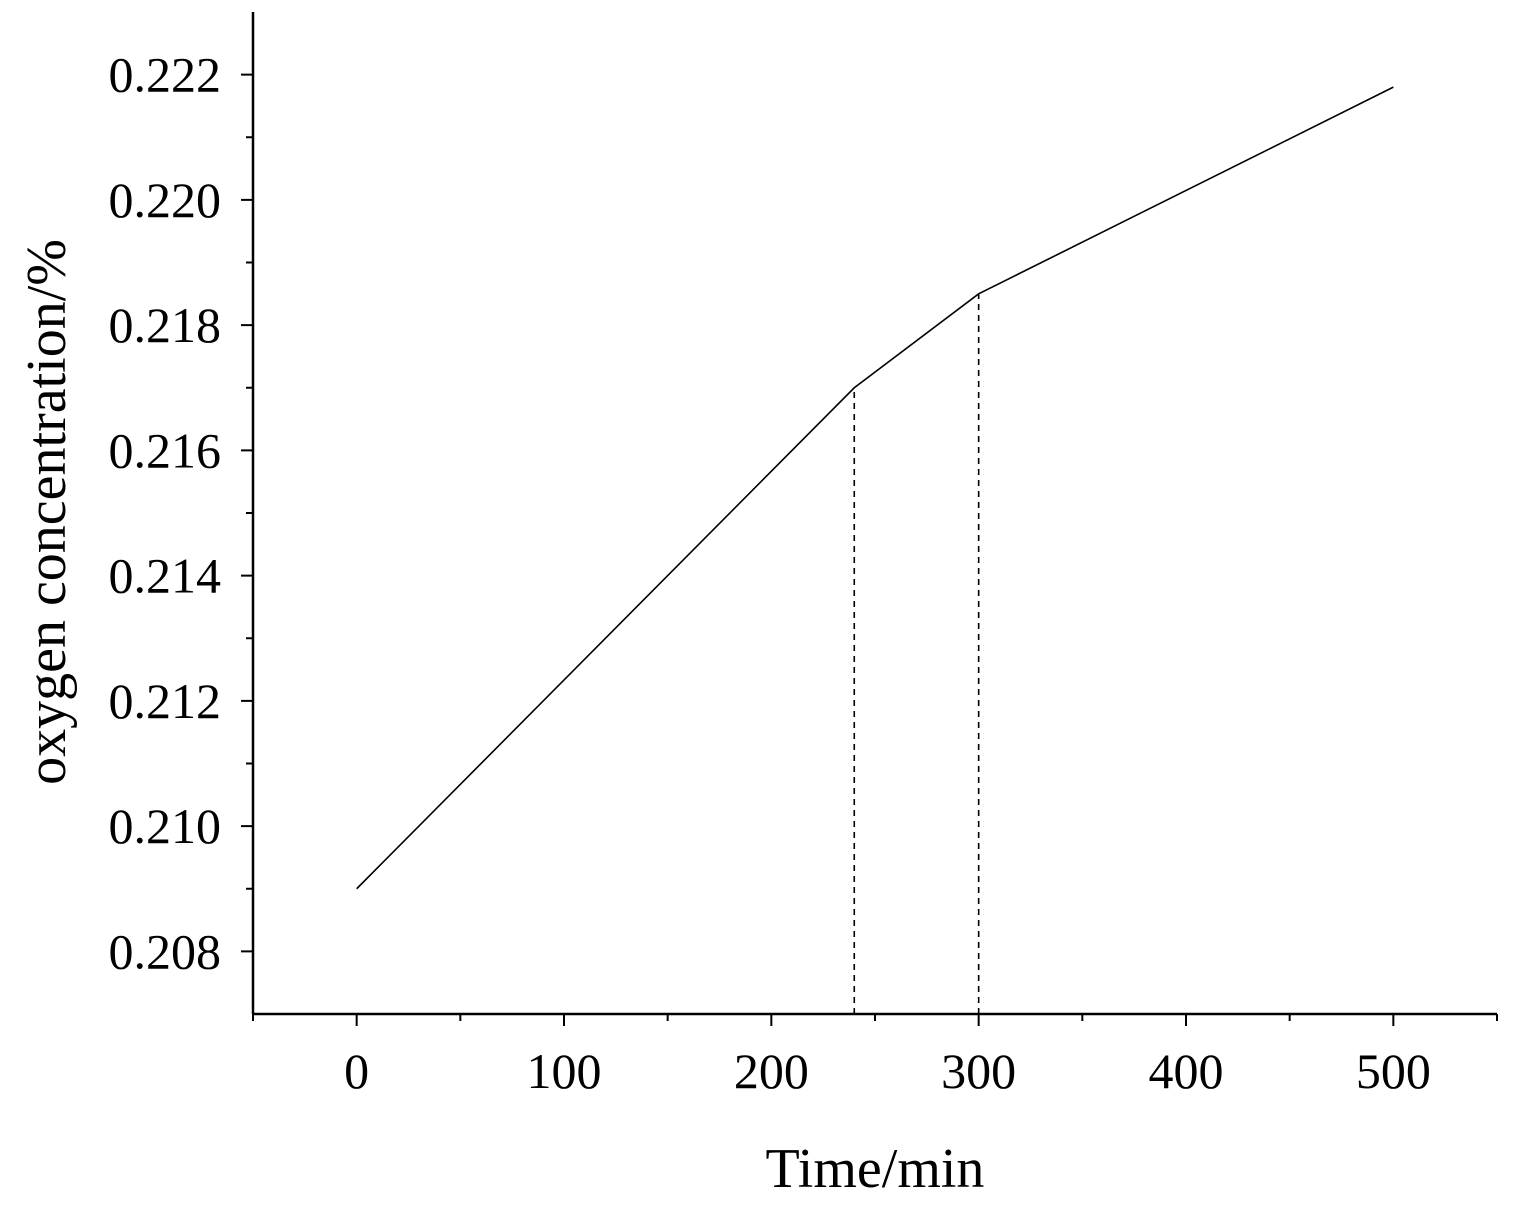 Image resolution: width=1513 pixels, height=1208 pixels. I want to click on y-axis-title: oxygen concentration/%, so click(47, 512).